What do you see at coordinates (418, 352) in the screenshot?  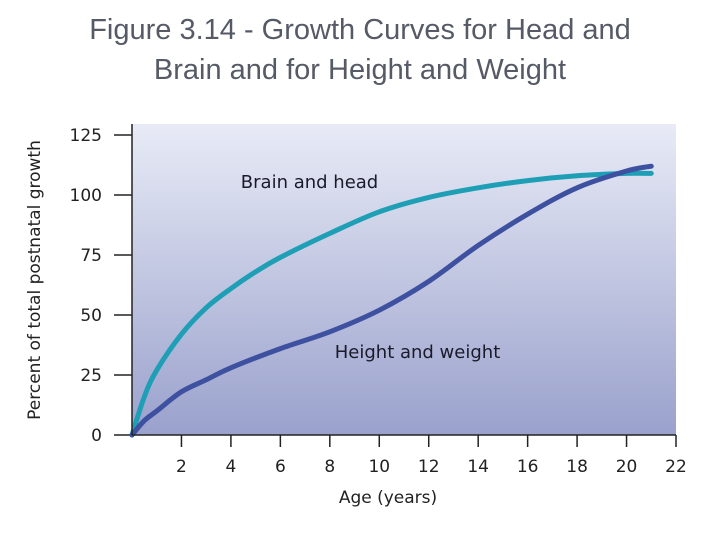 I see `height-and-weight-label: Height and weight` at bounding box center [418, 352].